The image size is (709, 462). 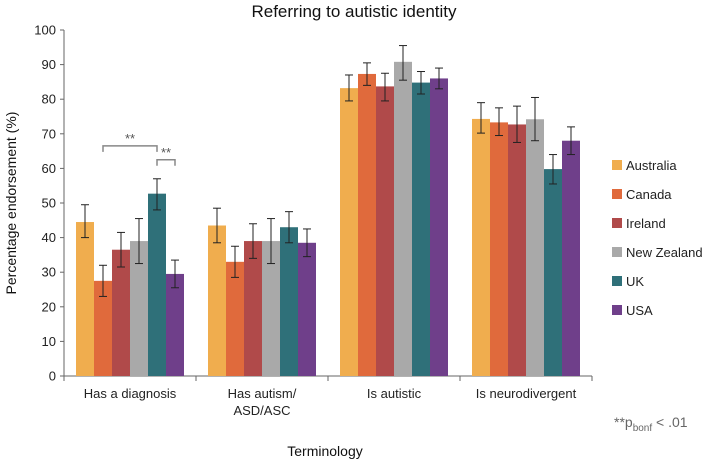 What do you see at coordinates (262, 393) in the screenshot?
I see `x-category-label-line: Has autism/` at bounding box center [262, 393].